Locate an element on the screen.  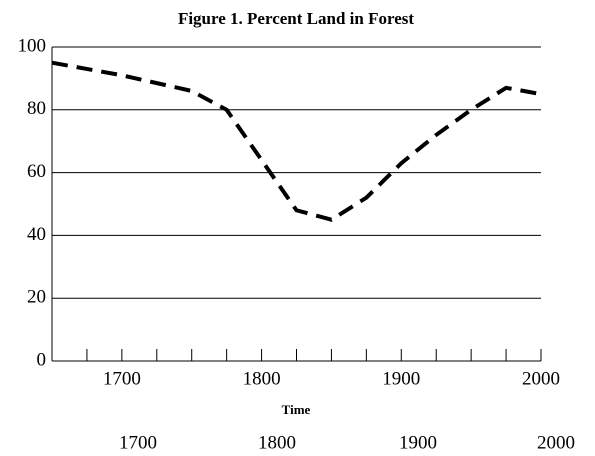
y-tick-label: 40 is located at coordinates (36, 234).